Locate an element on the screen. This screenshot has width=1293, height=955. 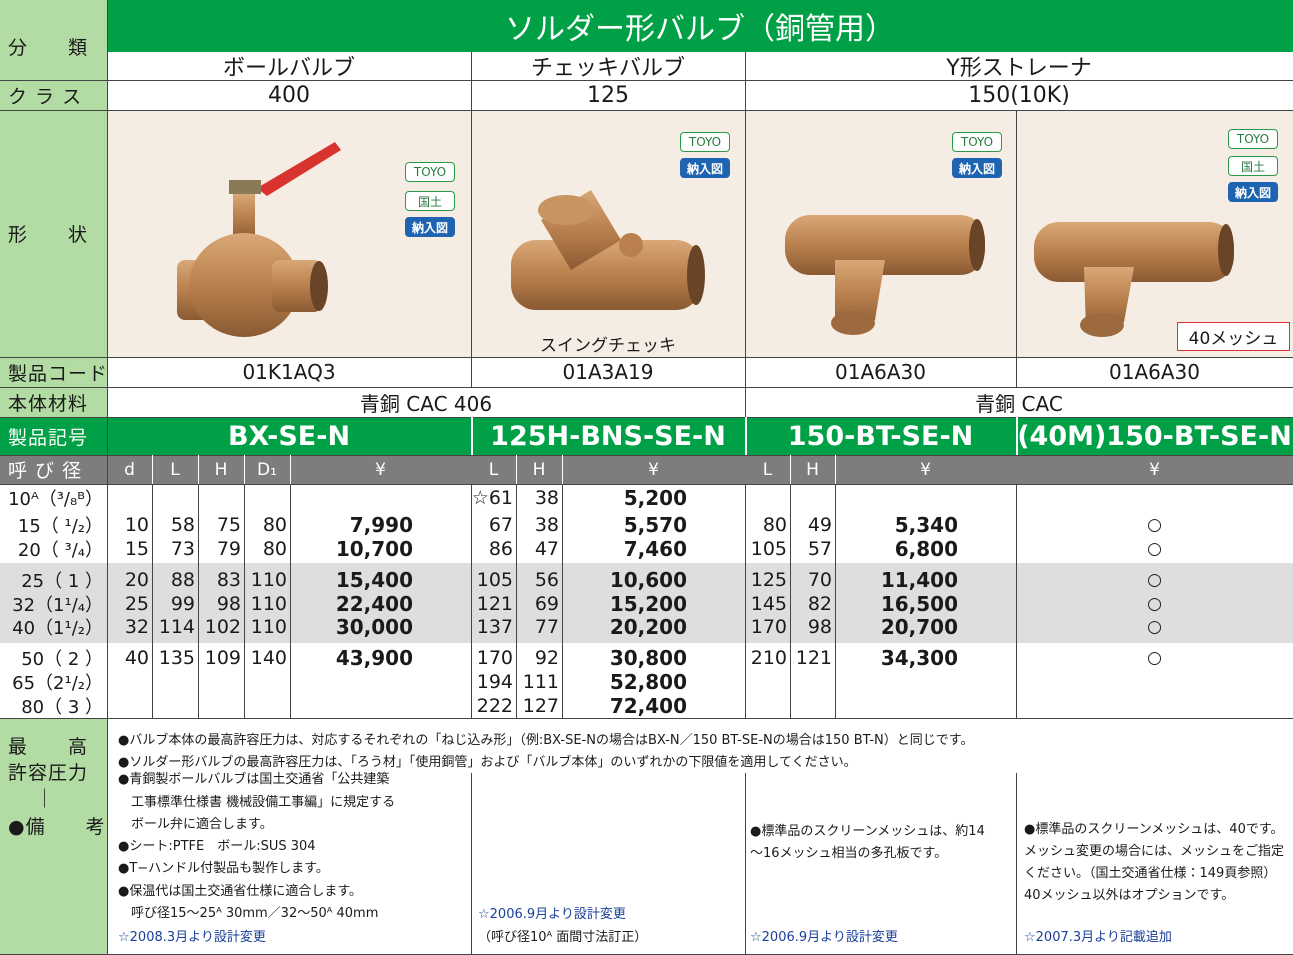
size: 65（2¹/₂） is located at coordinates (57, 683).